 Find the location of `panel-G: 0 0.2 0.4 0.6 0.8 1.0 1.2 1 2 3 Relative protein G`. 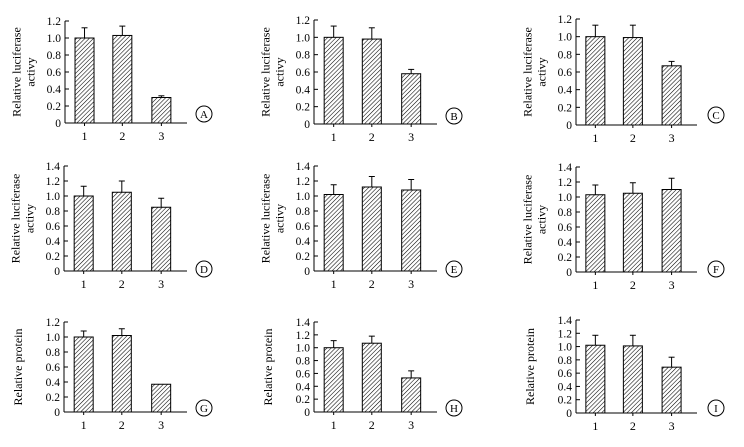

panel-G: 0 0.2 0.4 0.6 0.8 1.0 1.2 1 2 3 Relative protein G is located at coordinates (112, 374).